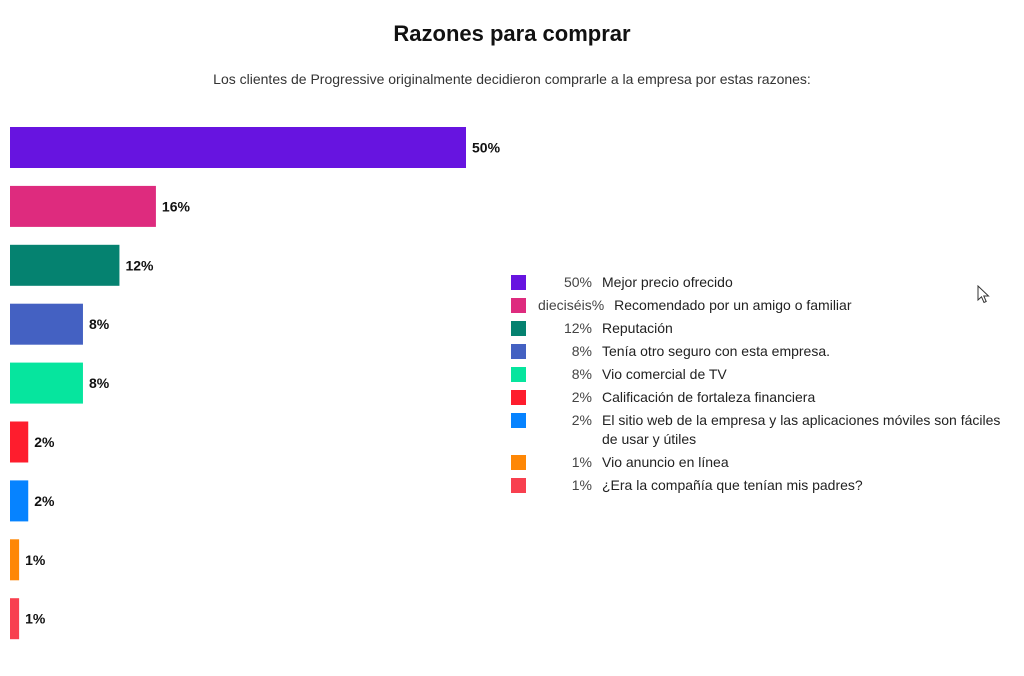  I want to click on legend-item: 8% Vio comercial de TV, so click(763, 374).